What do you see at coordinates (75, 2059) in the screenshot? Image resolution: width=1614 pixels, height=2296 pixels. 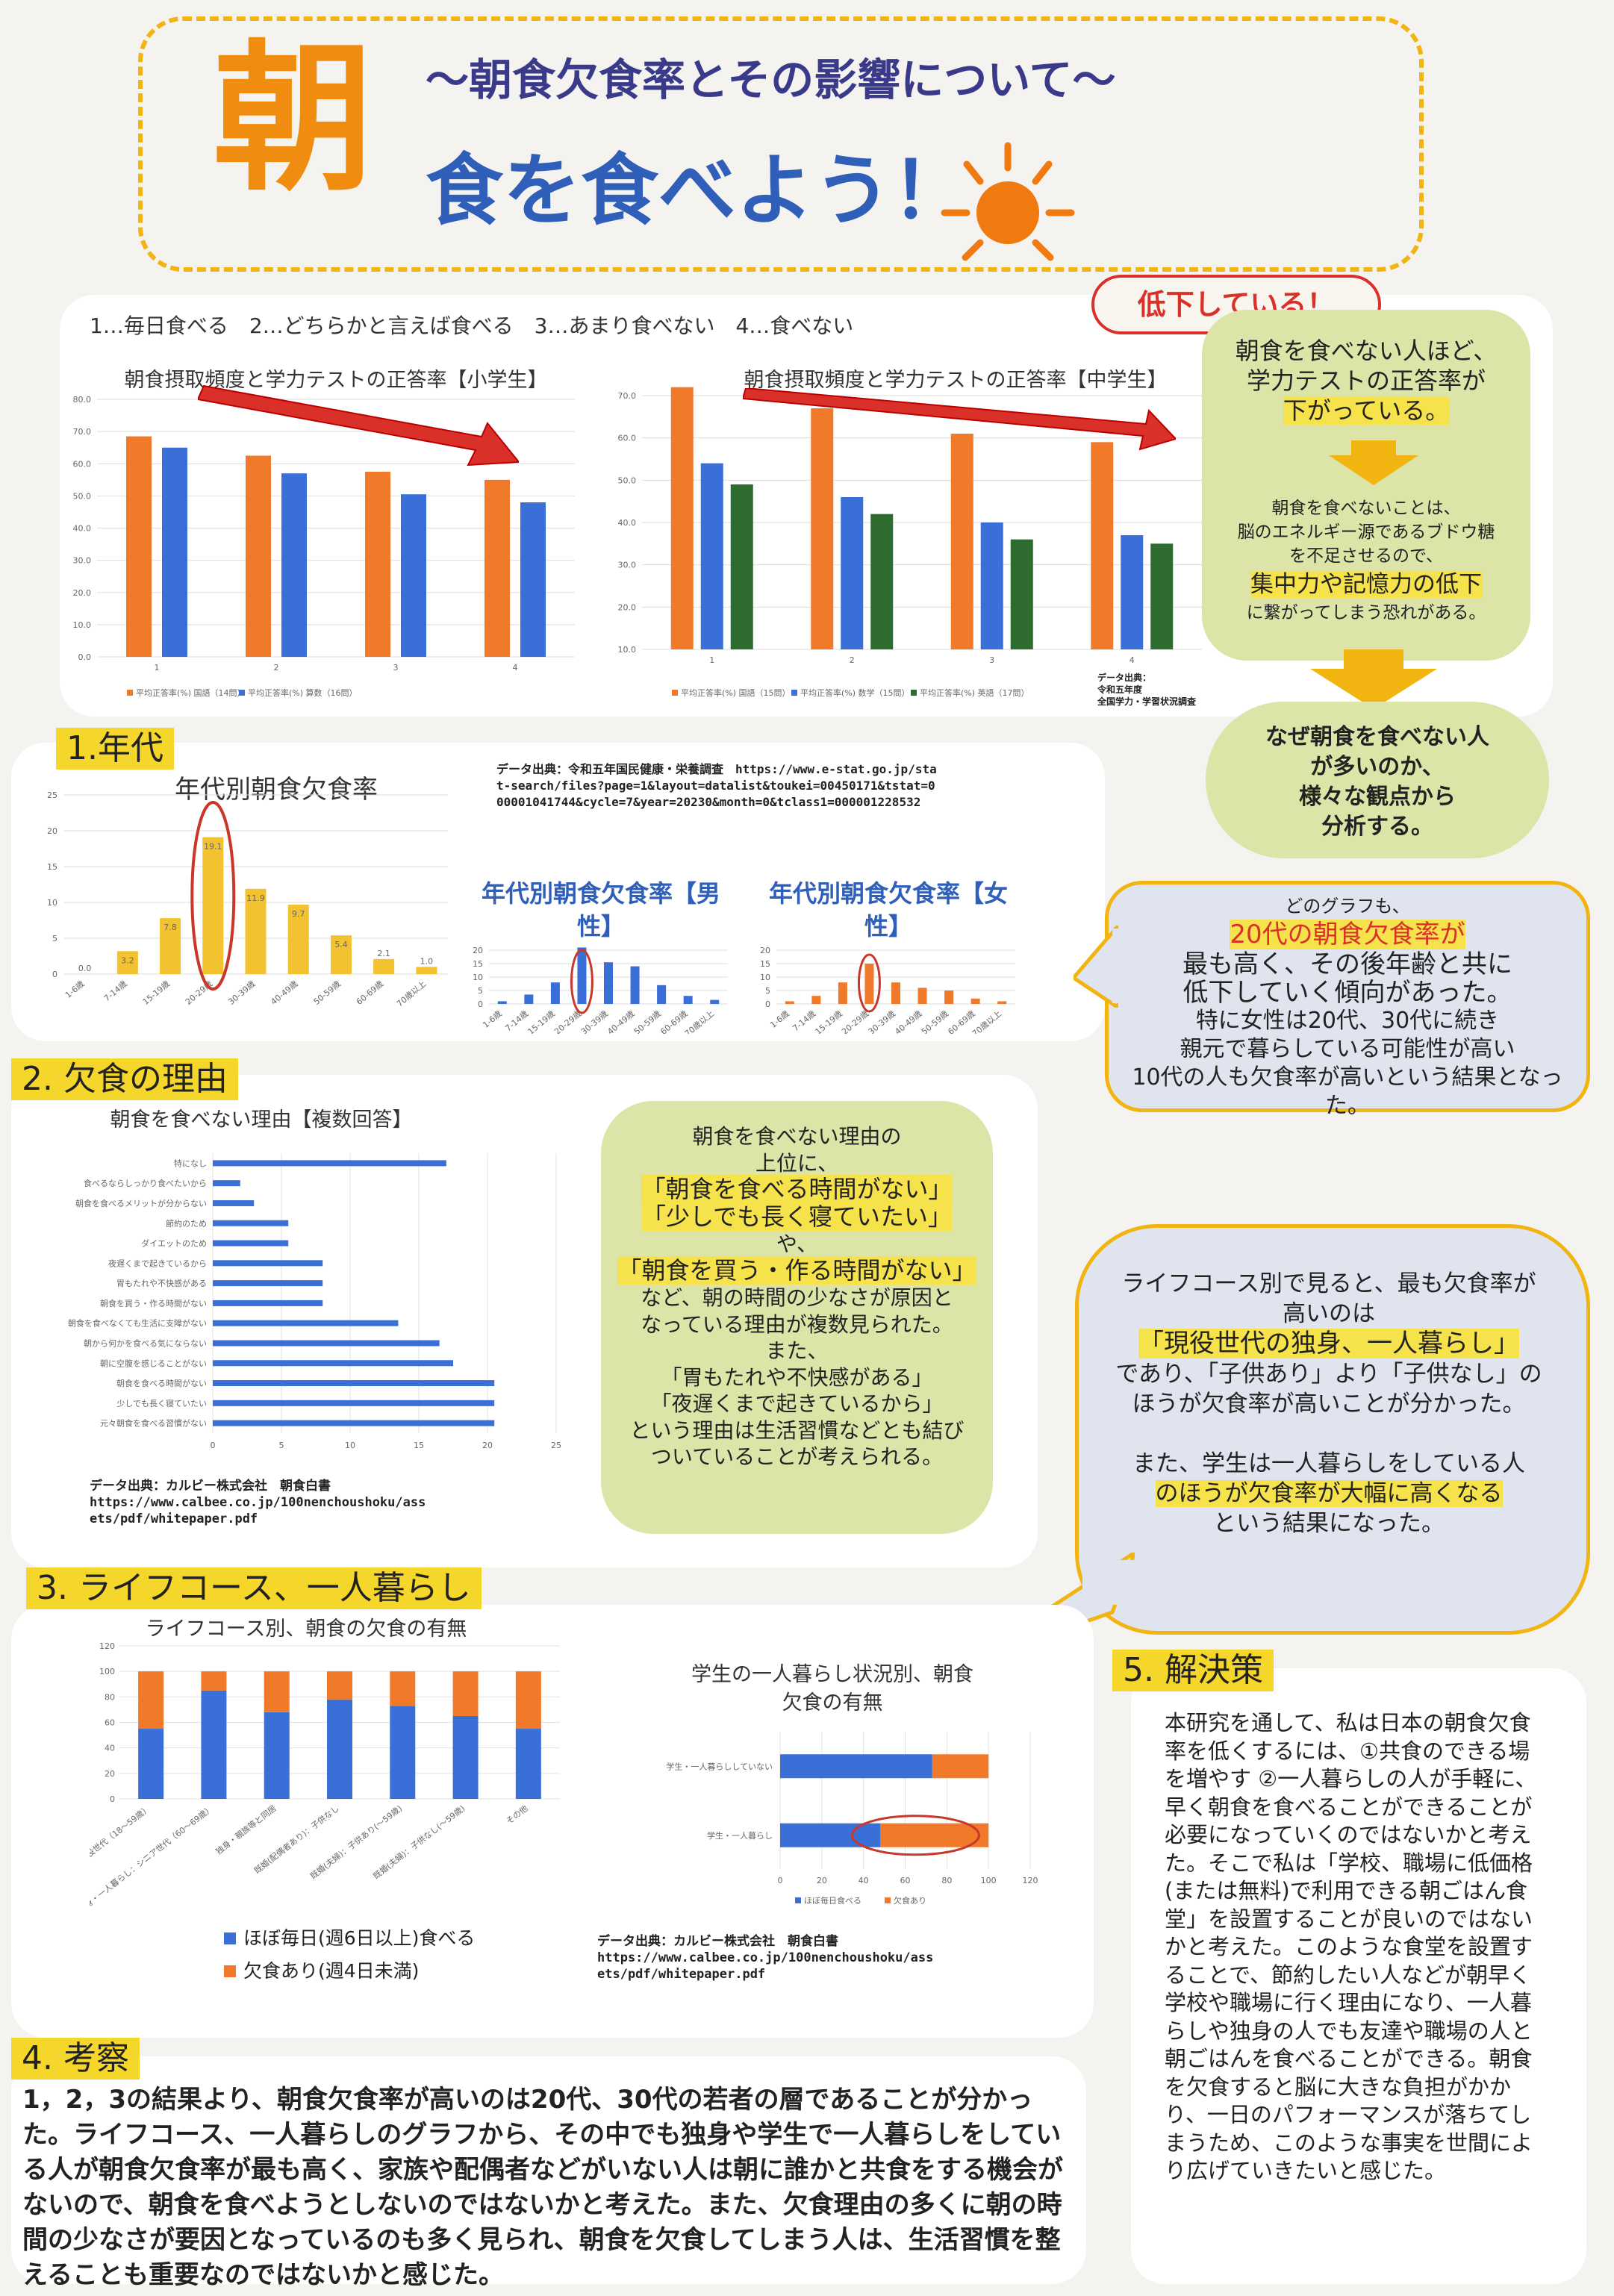 I see `section-4-label: 4. 考察` at bounding box center [75, 2059].